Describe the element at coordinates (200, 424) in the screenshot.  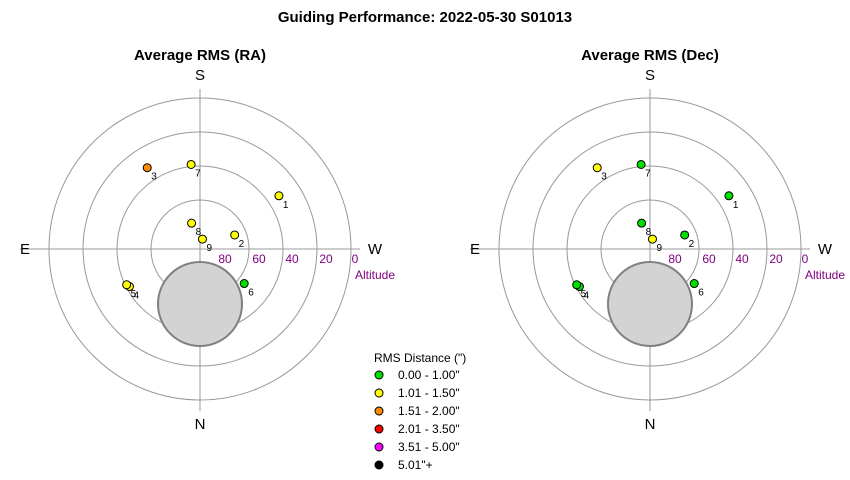
I see `panel-1-compass-north: N` at that location.